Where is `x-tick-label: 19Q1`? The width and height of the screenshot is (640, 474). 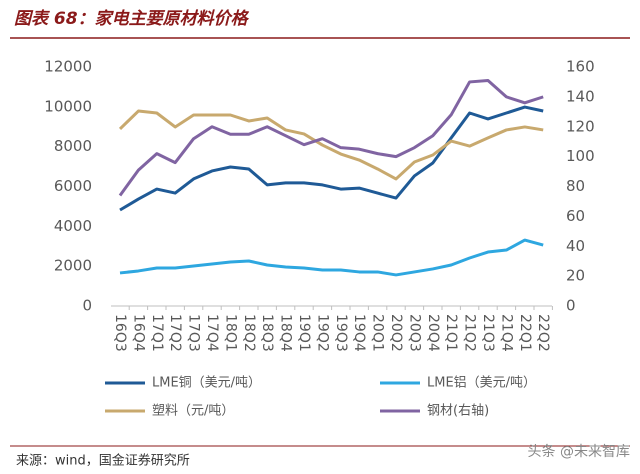 x-tick-label: 19Q1 is located at coordinates (304, 333).